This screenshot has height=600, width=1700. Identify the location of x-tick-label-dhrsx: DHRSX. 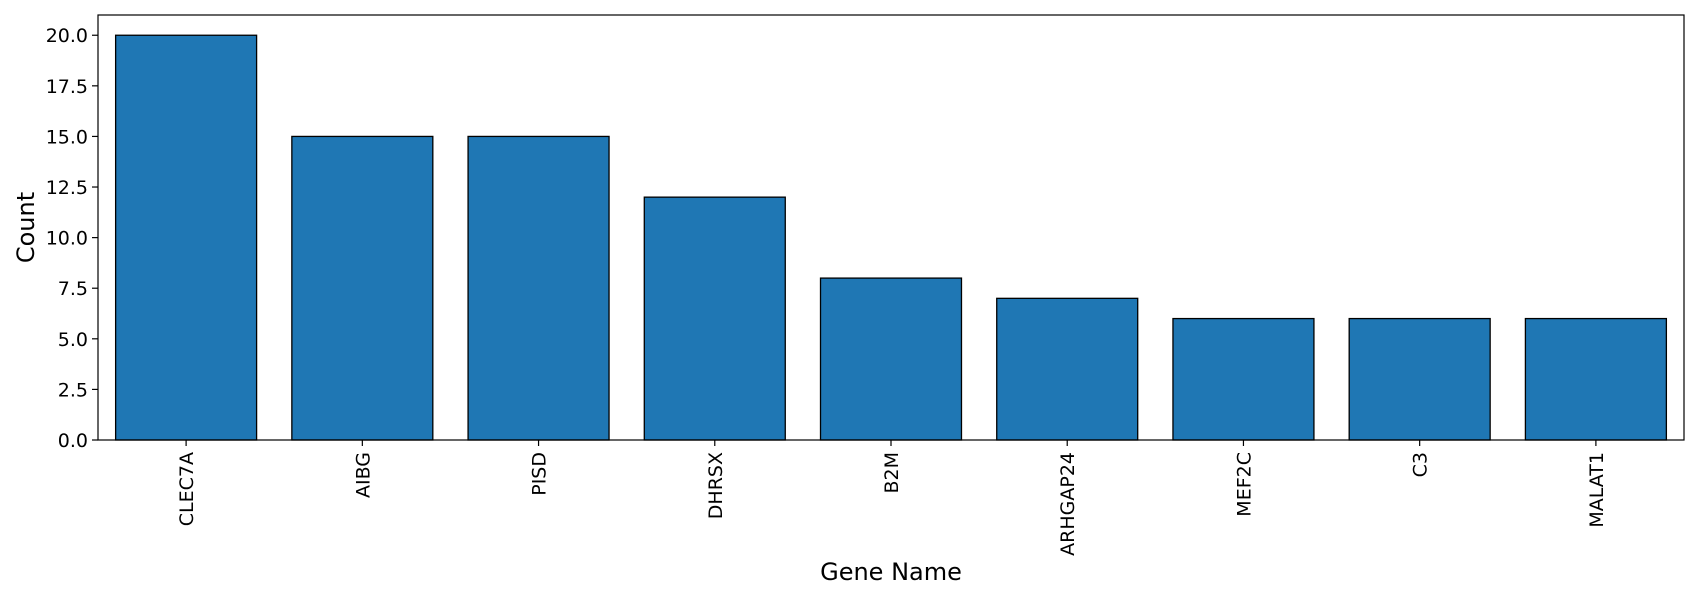
(716, 485).